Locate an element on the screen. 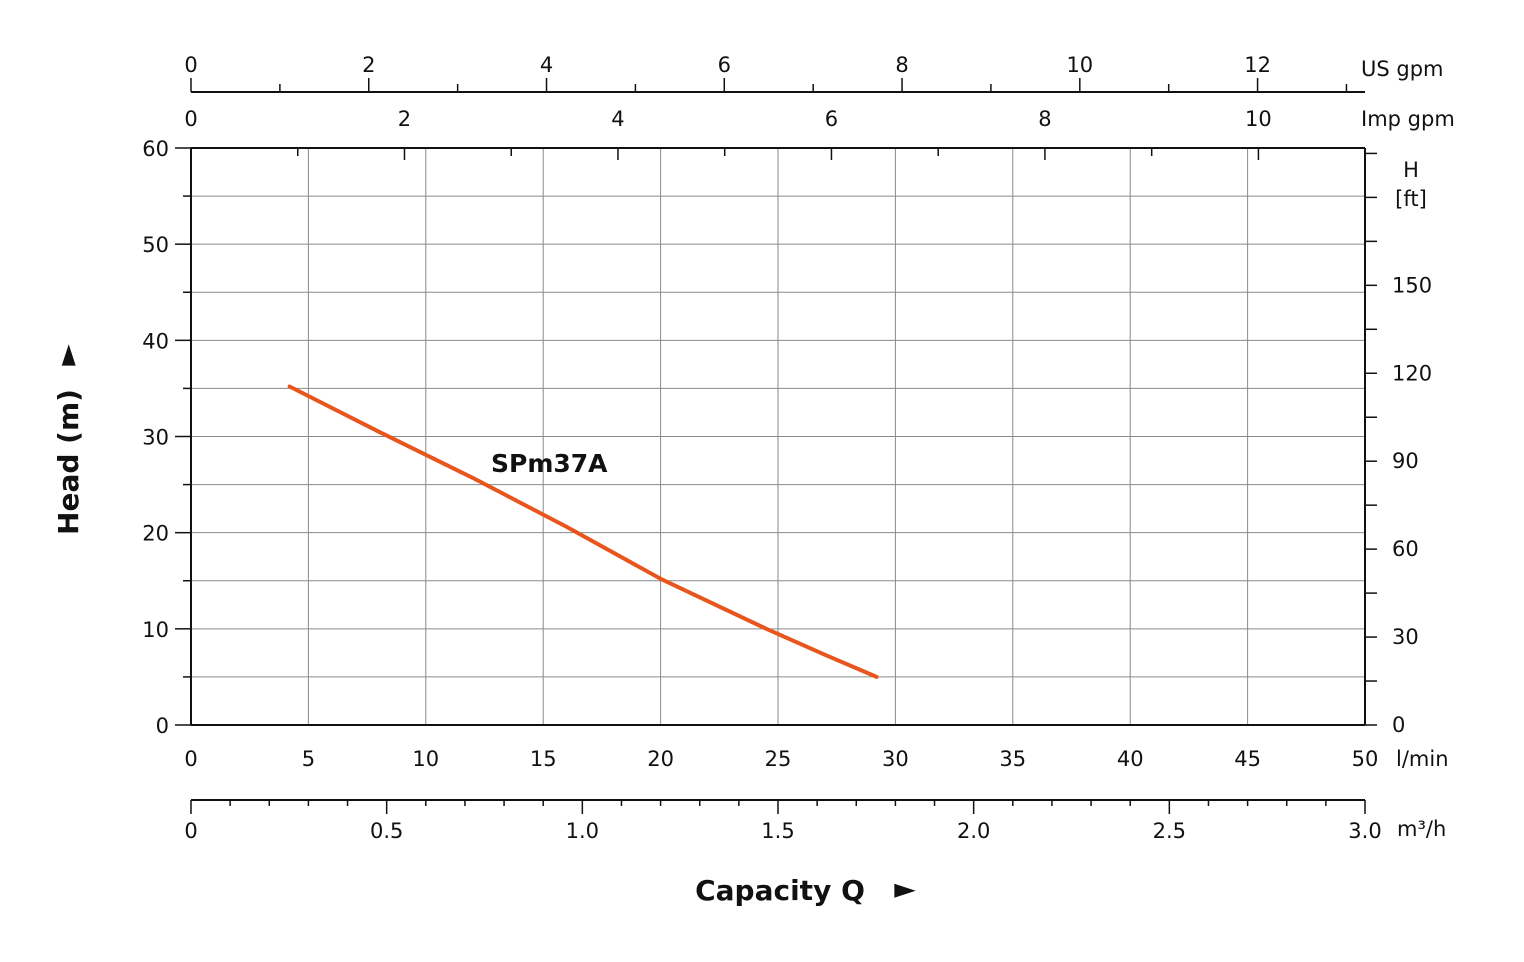 The height and width of the screenshot is (962, 1524). us-gpm-tick-label: 2 is located at coordinates (368, 65).